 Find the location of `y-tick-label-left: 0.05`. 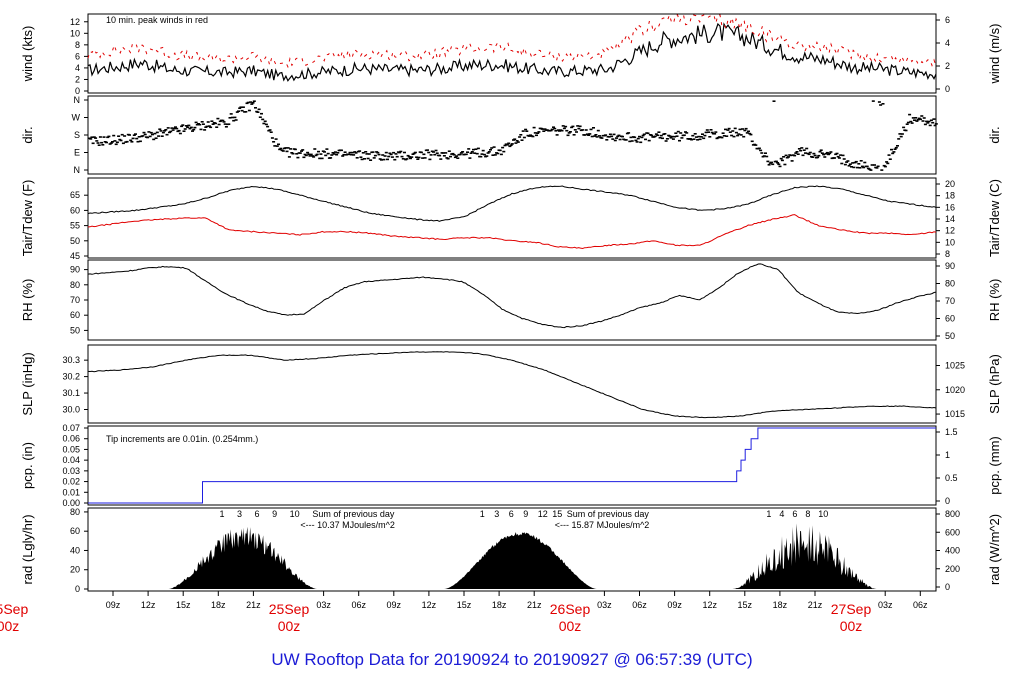

y-tick-label-left: 0.05 is located at coordinates (71, 449).